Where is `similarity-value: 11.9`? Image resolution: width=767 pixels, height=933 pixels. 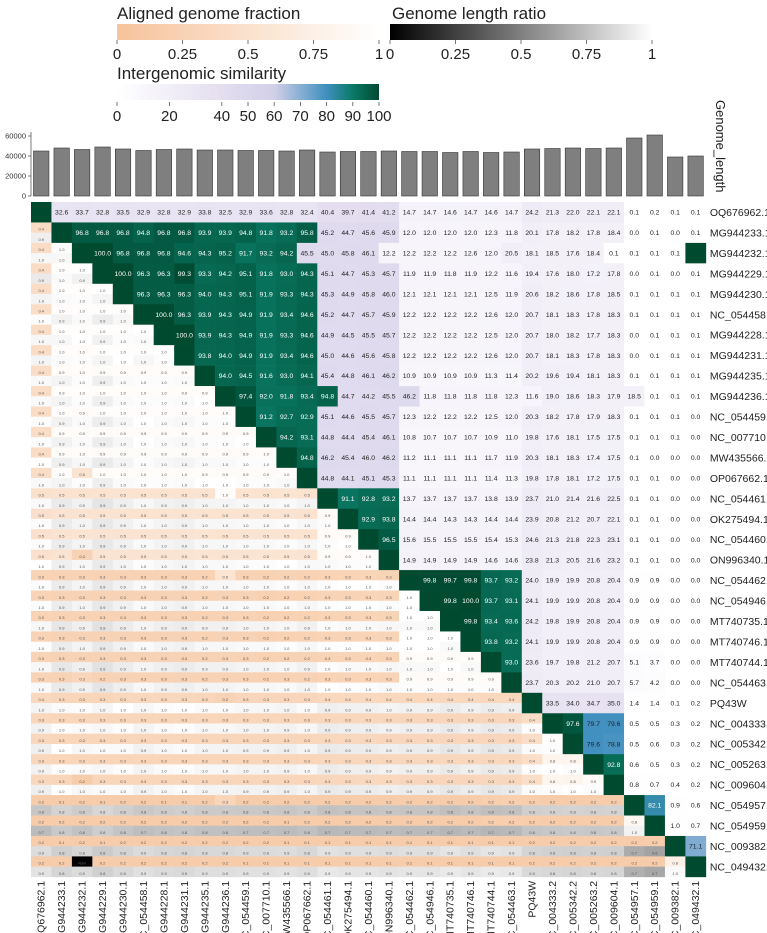
similarity-value: 11.9 is located at coordinates (409, 274).